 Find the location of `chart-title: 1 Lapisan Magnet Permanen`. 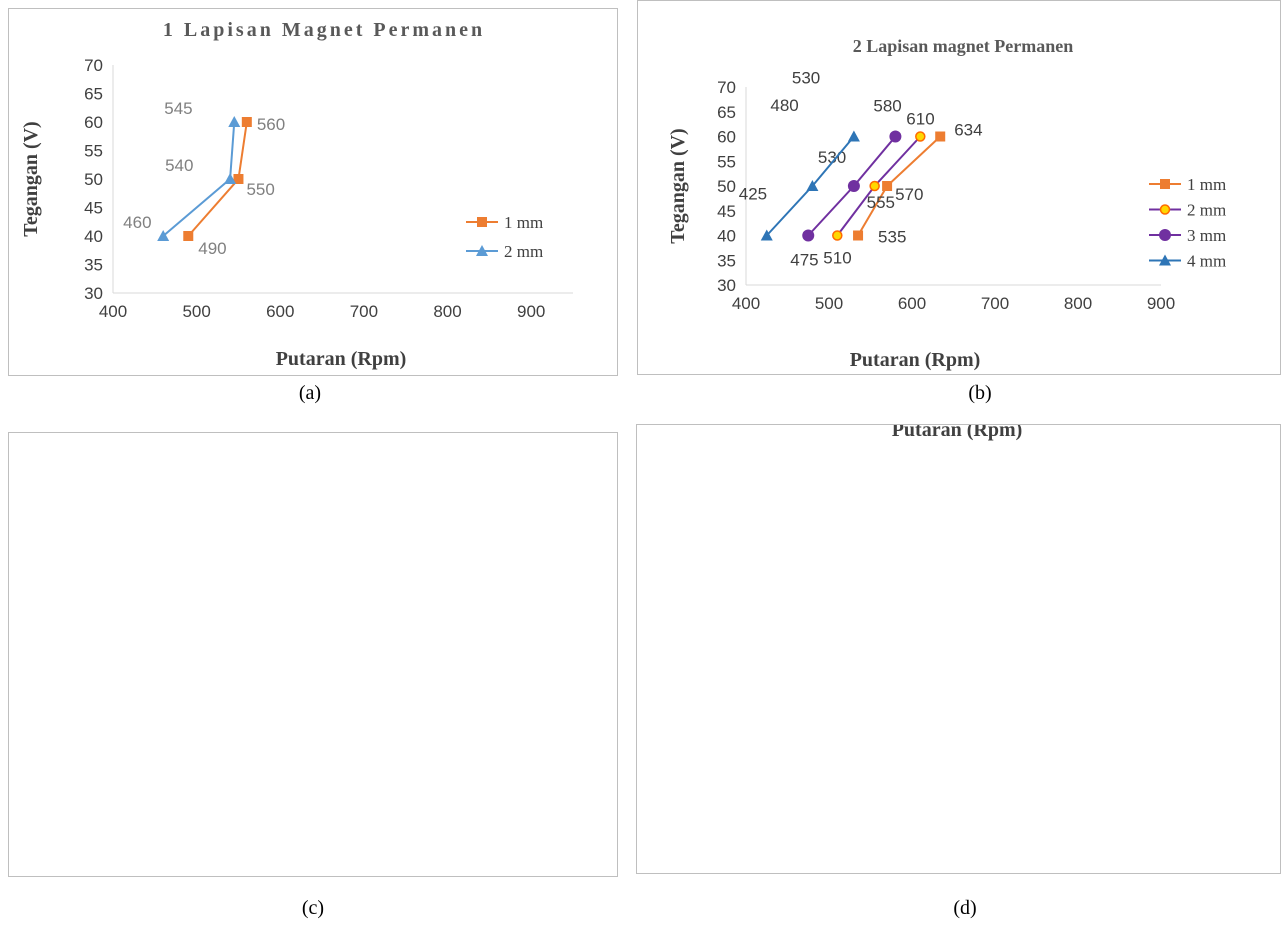

chart-title: 1 Lapisan Magnet Permanen is located at coordinates (324, 30).